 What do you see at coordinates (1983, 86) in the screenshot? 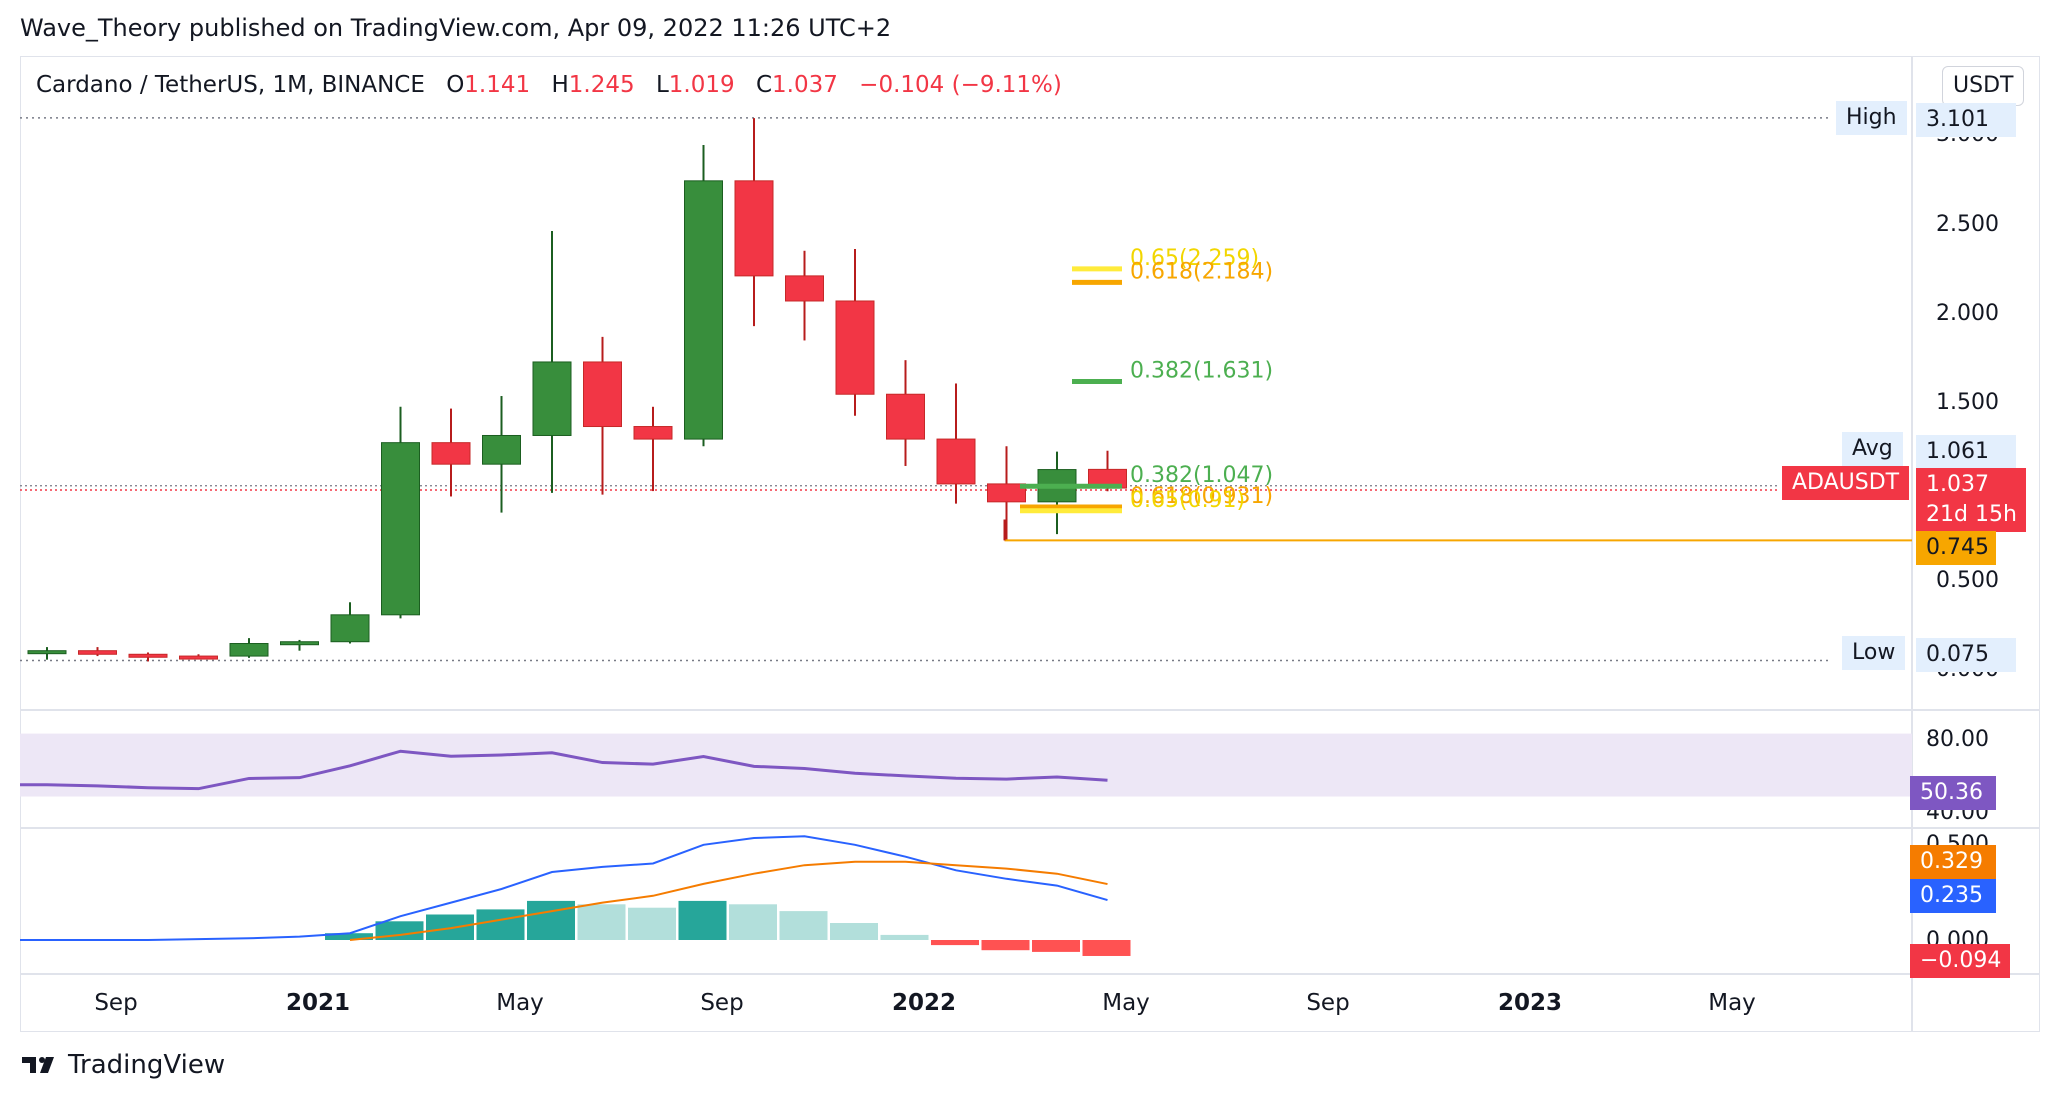
I see `currency-button: USDT` at bounding box center [1983, 86].